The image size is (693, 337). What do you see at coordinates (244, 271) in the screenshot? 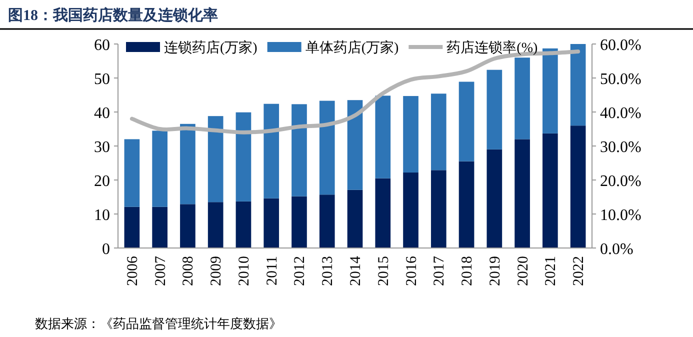
I see `x-tick-label: 2010` at bounding box center [244, 271].